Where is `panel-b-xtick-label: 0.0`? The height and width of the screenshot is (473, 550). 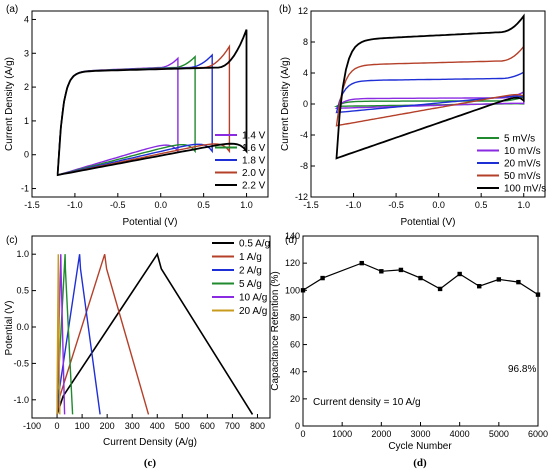
panel-b-xtick-label: 0.0 is located at coordinates (438, 205).